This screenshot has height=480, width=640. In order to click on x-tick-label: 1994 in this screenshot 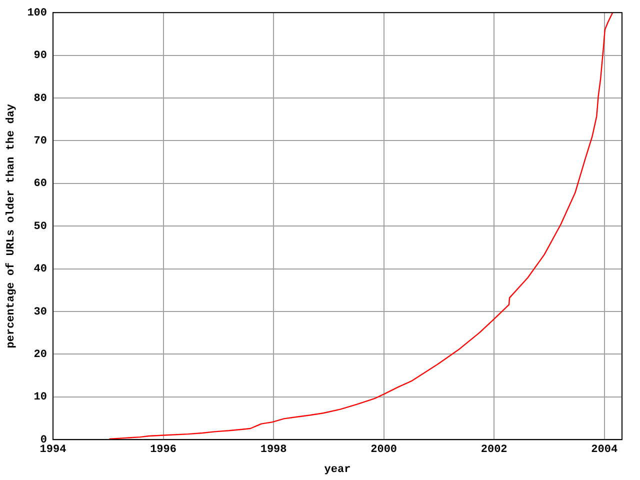, I will do `click(53, 450)`.